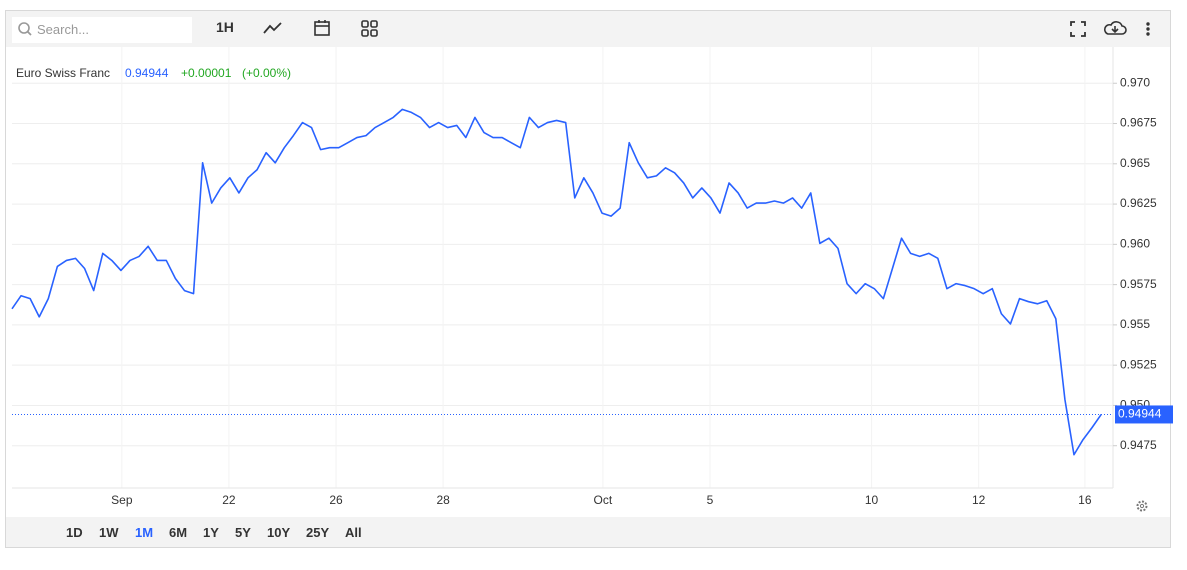 The height and width of the screenshot is (570, 1187). What do you see at coordinates (109, 532) in the screenshot?
I see `range-button: 1W` at bounding box center [109, 532].